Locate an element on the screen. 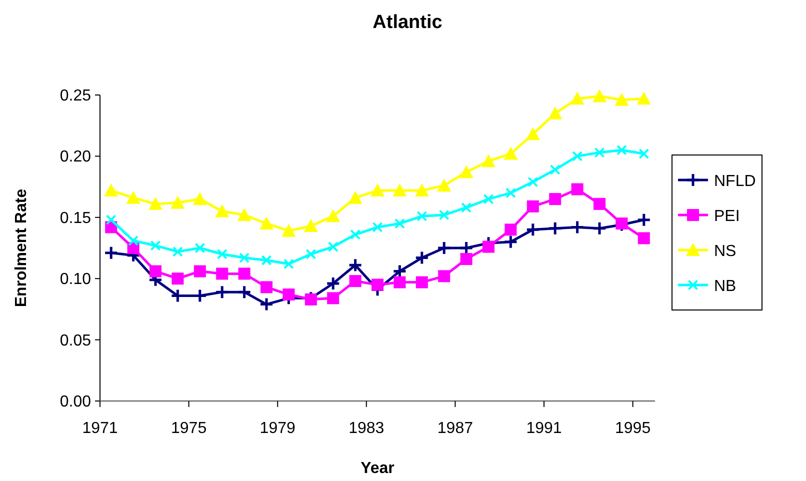 The width and height of the screenshot is (806, 481). y-tick-label: 0.20 is located at coordinates (76, 157).